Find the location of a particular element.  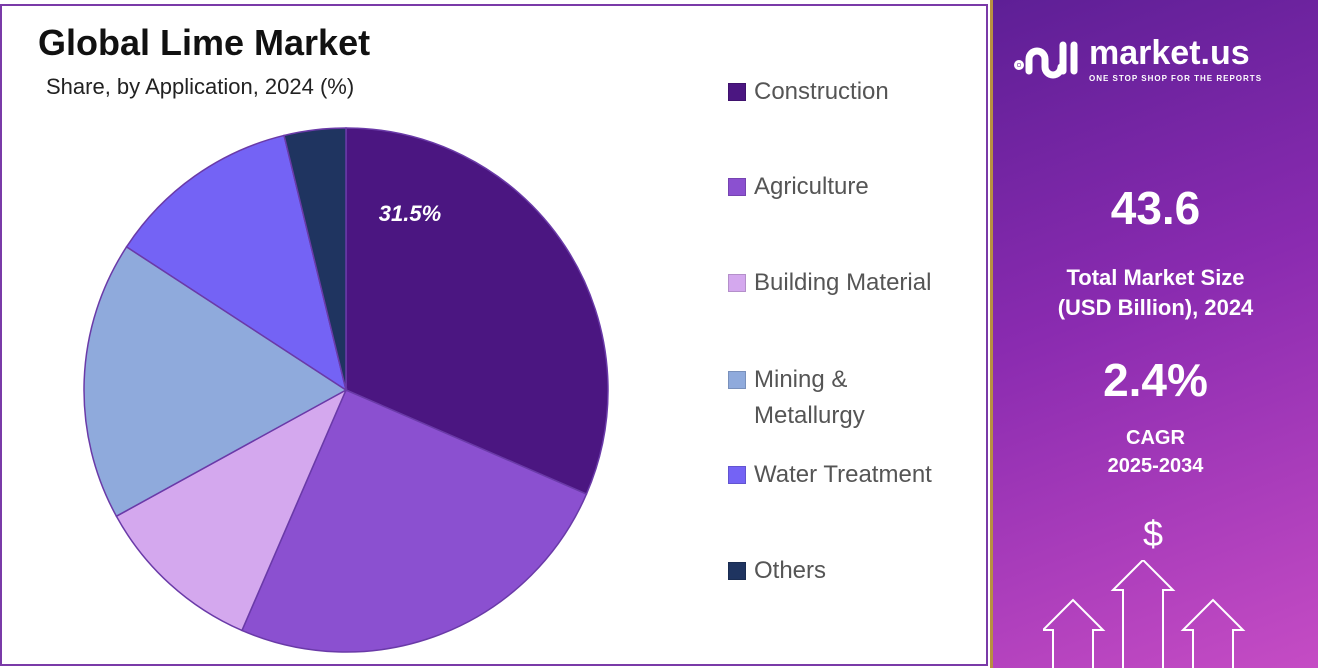

legend-label: Construction is located at coordinates (821, 91).